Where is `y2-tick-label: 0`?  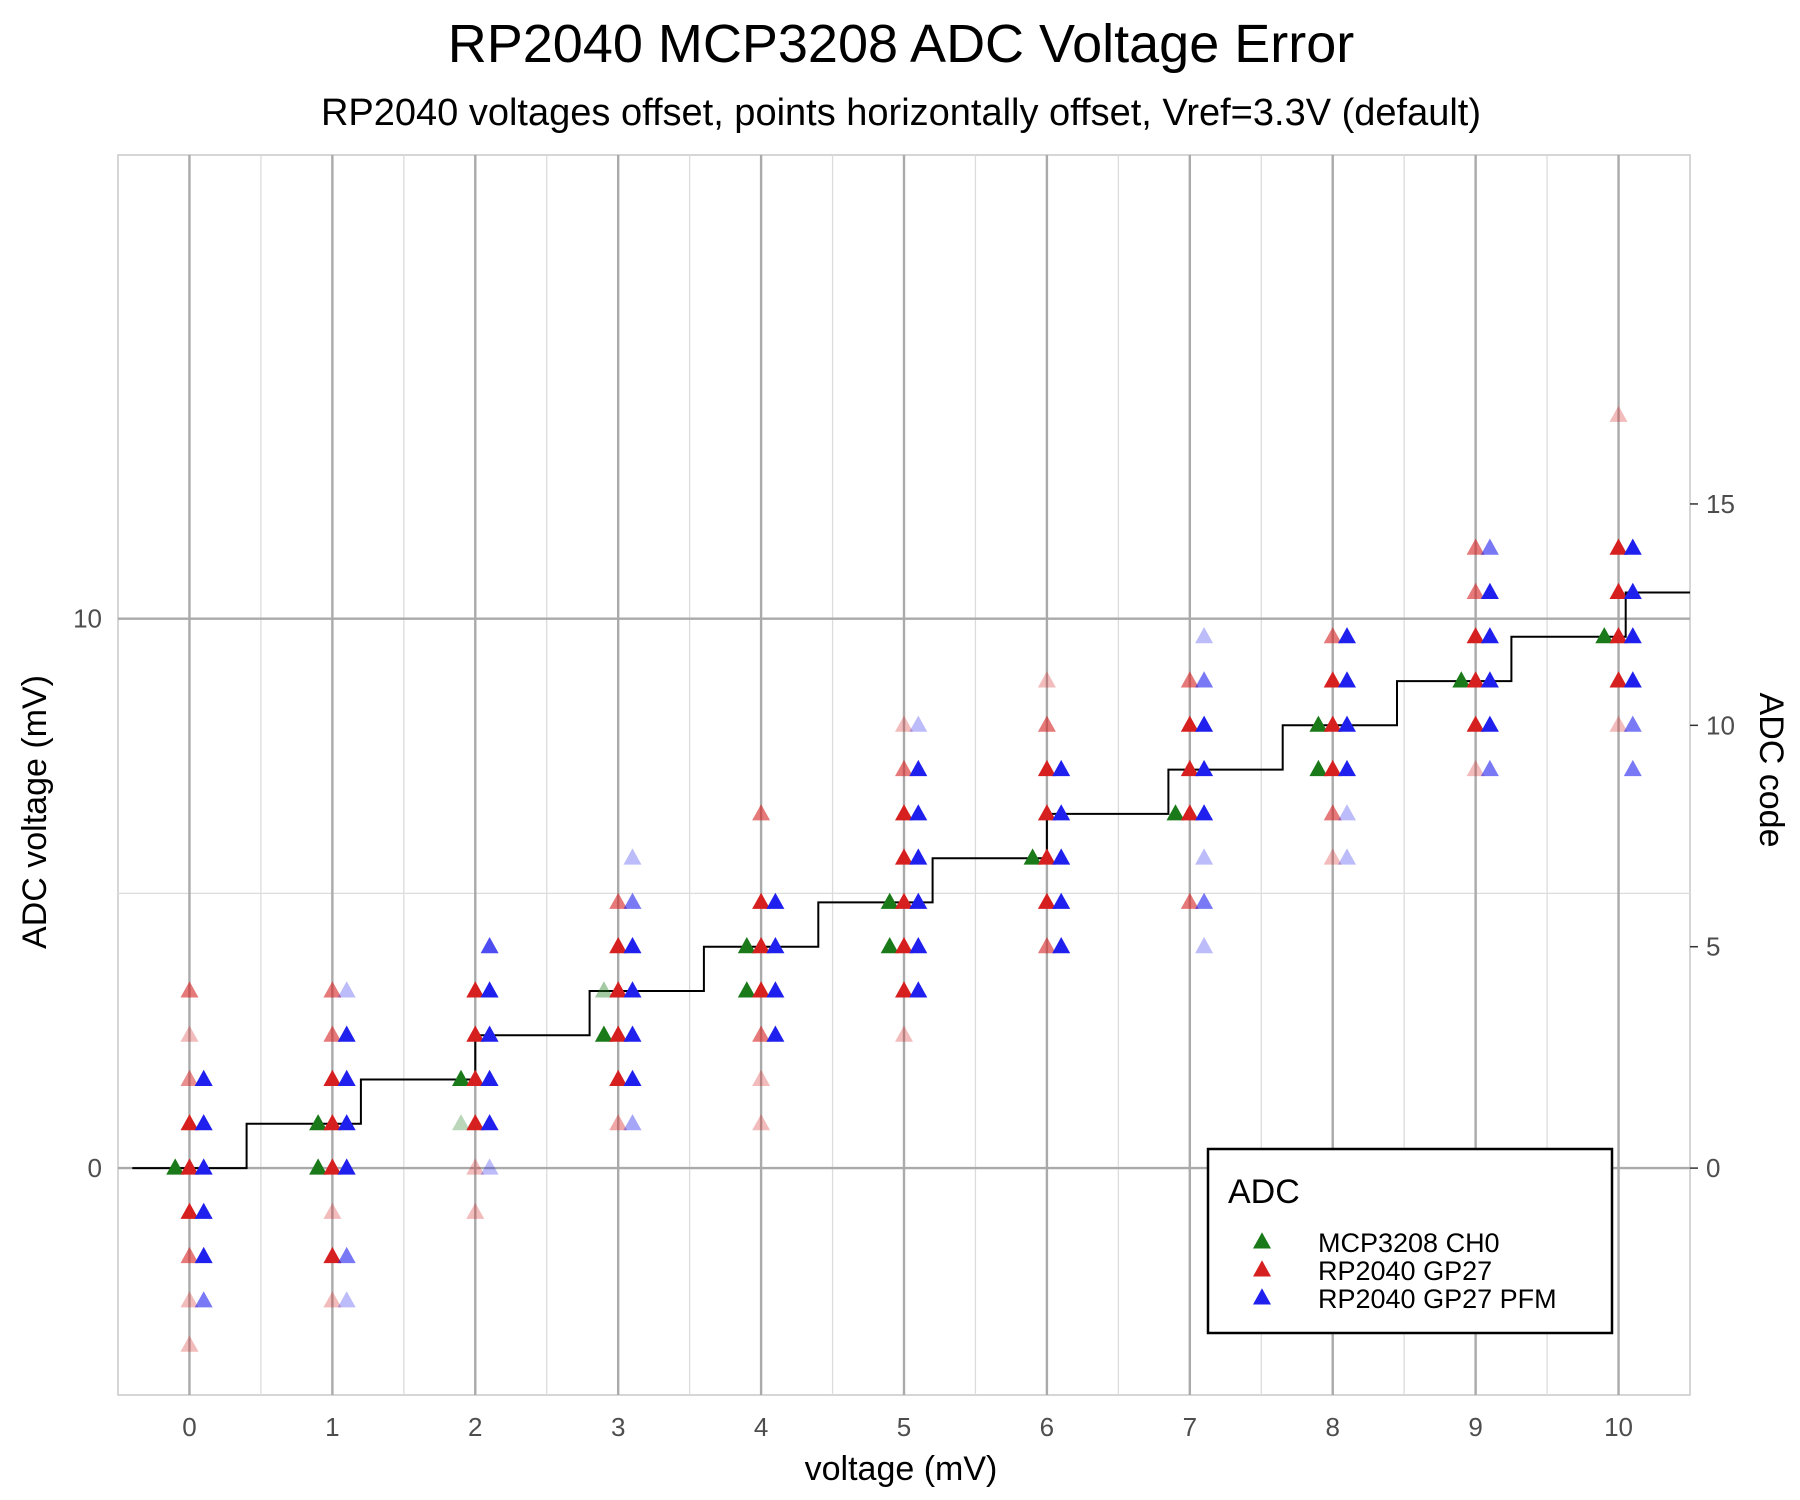 y2-tick-label: 0 is located at coordinates (1713, 1168).